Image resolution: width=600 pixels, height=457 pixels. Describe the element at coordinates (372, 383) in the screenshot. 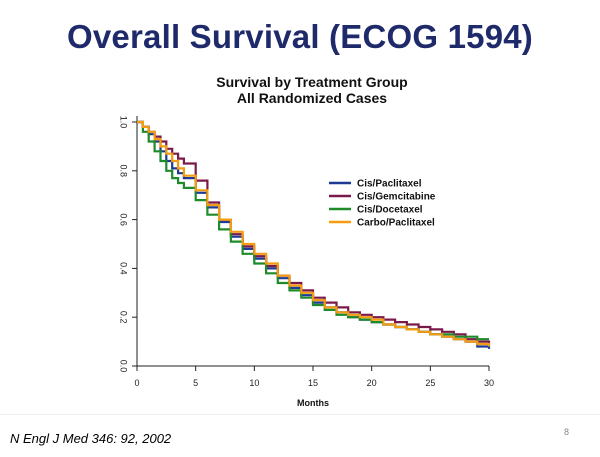

I see `x-tick-label-20: 20` at that location.